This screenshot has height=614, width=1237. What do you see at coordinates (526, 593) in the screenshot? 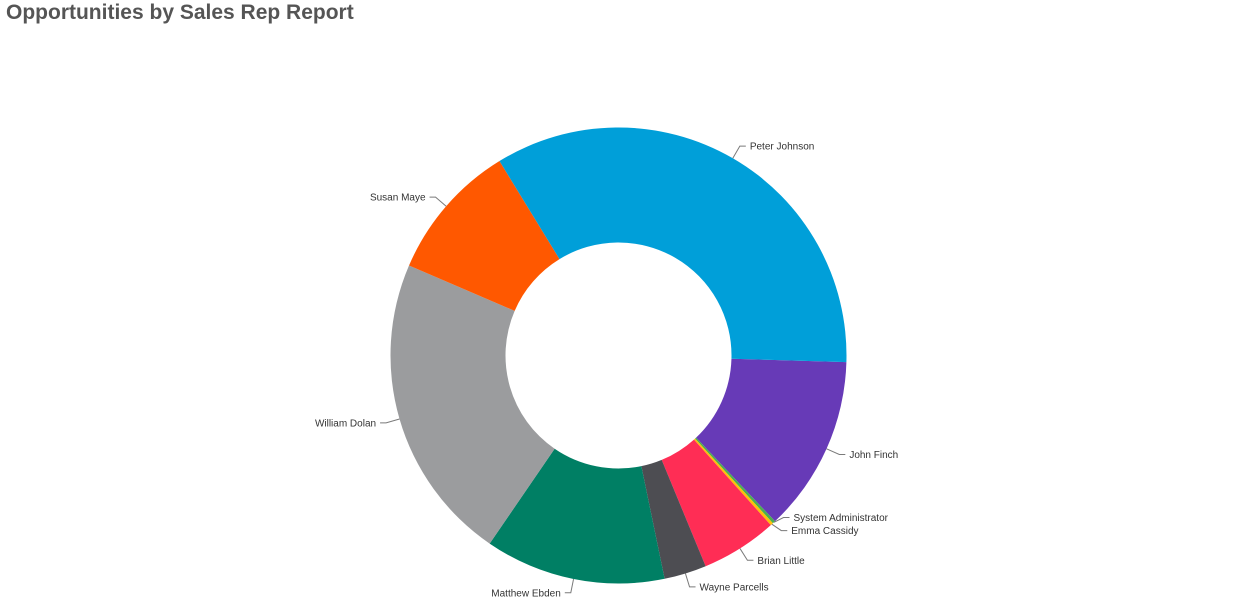
I see `slice-label-matthew-ebden: Matthew Ebden` at bounding box center [526, 593].